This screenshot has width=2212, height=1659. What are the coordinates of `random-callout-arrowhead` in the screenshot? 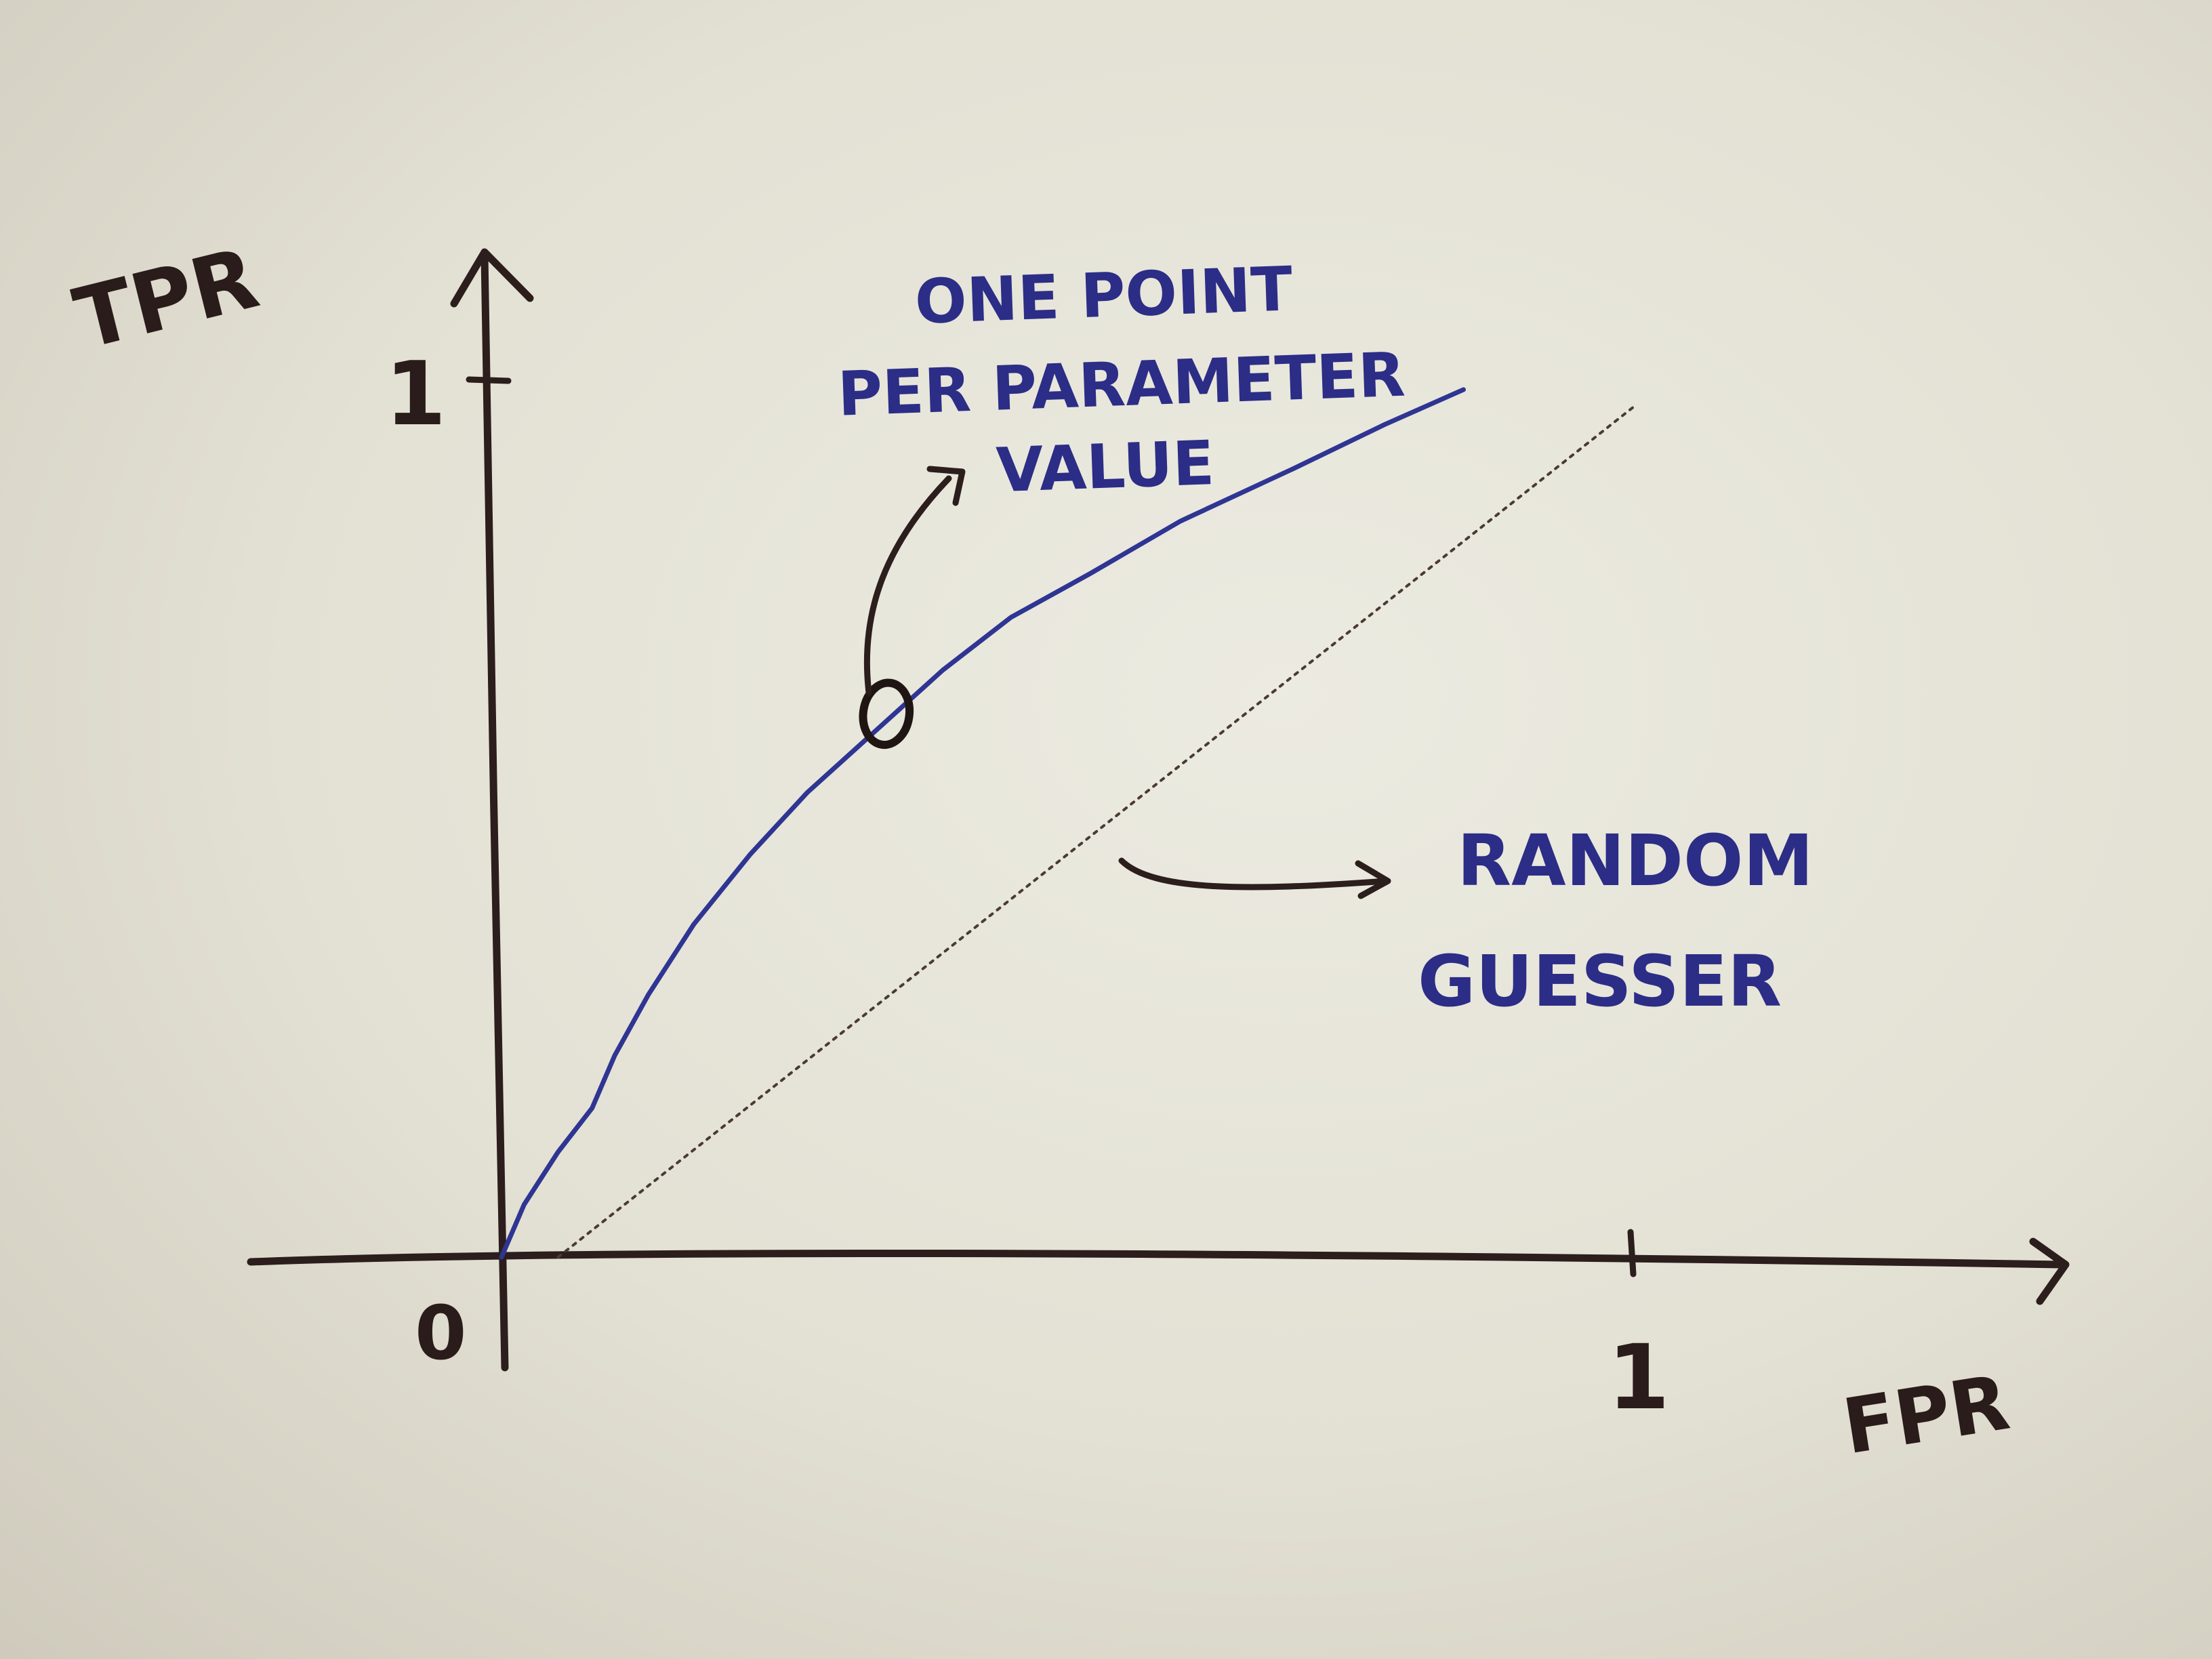 It's located at (1373, 879).